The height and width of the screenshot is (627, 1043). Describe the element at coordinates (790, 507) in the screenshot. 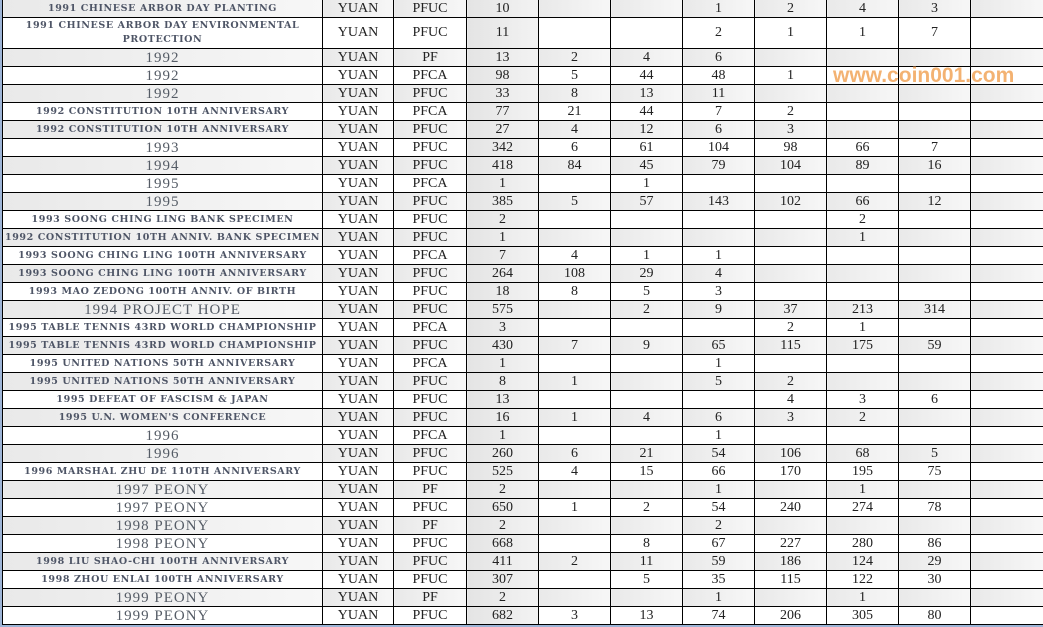

I see `grade-count-cell: 240` at that location.